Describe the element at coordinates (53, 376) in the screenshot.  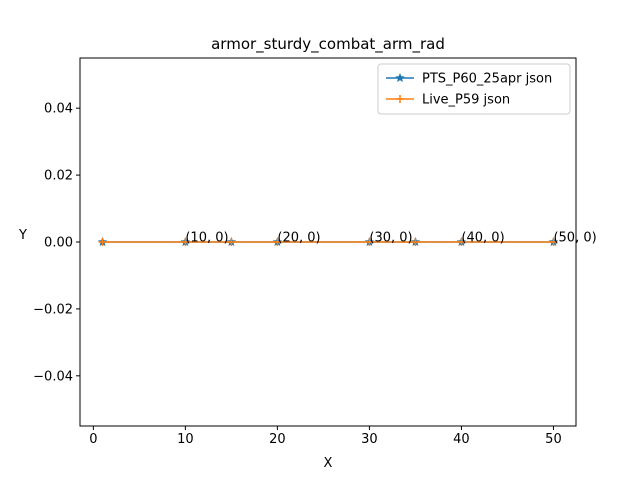
I see `y-tick-label: −0.04` at that location.